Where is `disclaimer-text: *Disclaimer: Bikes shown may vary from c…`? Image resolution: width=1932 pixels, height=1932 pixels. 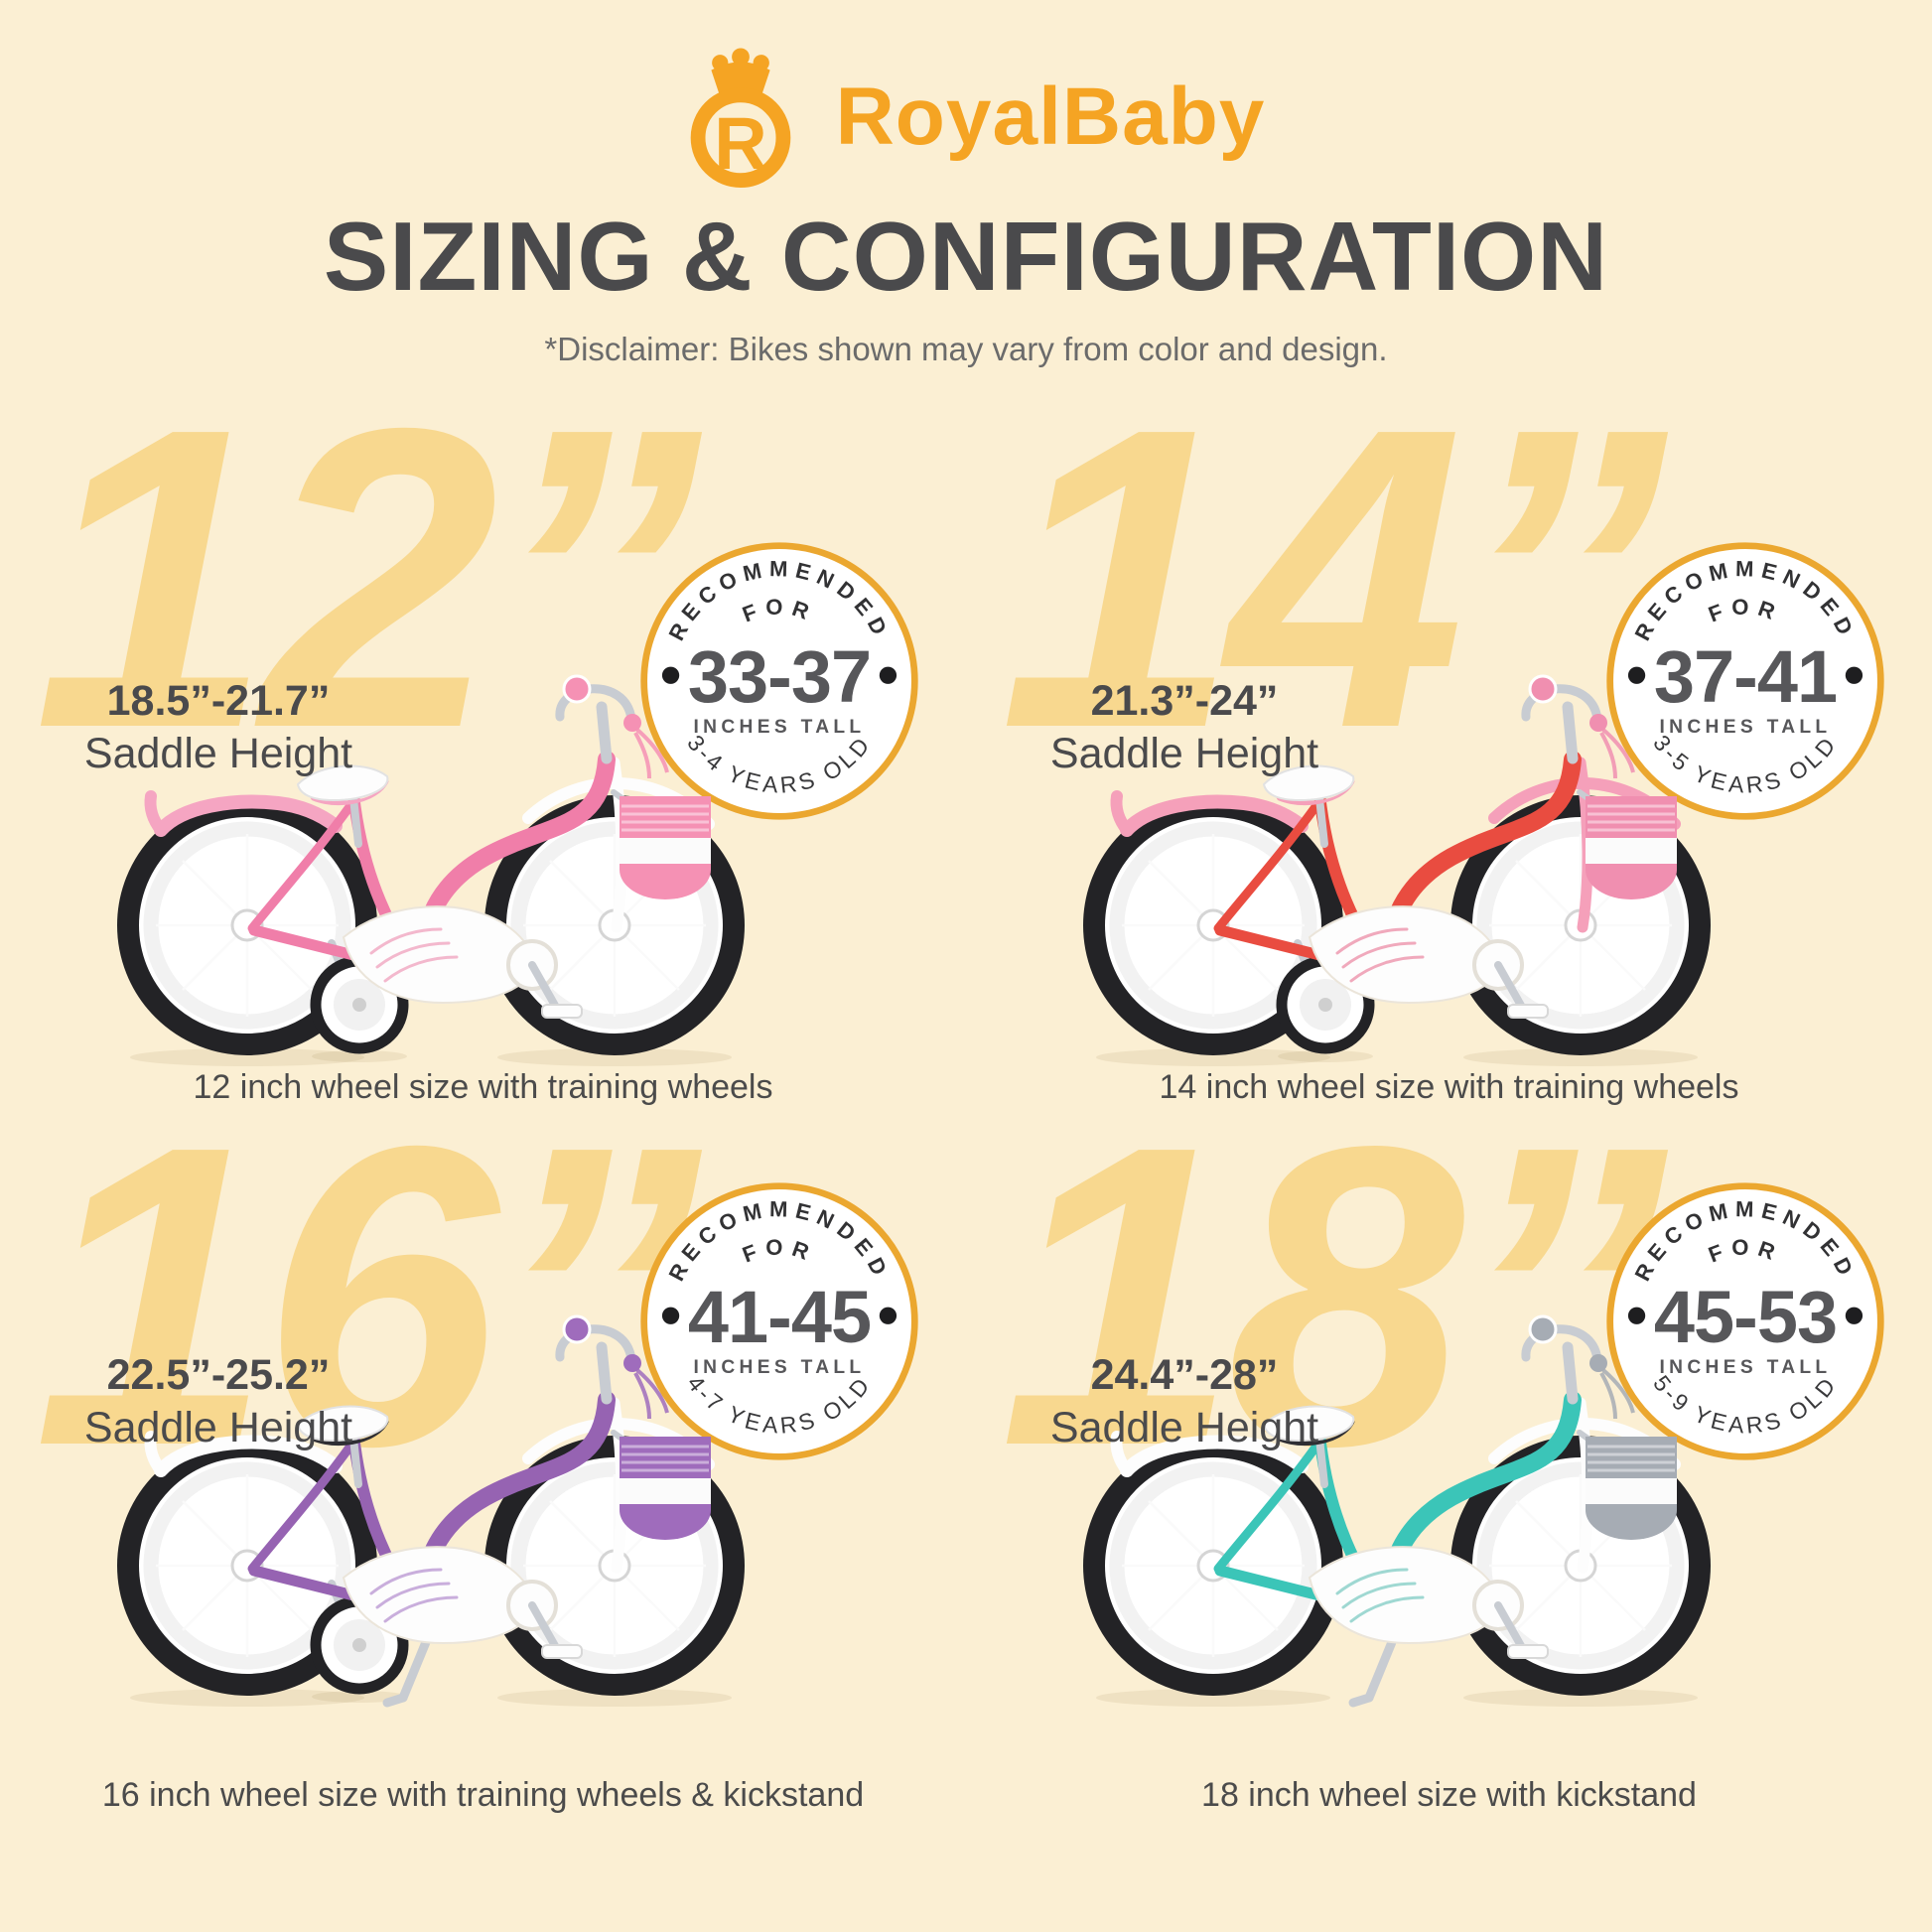 disclaimer-text: *Disclaimer: Bikes shown may vary from c… is located at coordinates (966, 349).